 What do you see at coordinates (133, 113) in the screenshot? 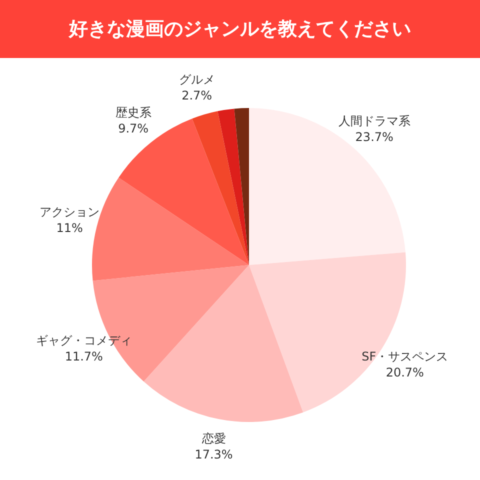
I see `slice-label: 歴史系` at bounding box center [133, 113].